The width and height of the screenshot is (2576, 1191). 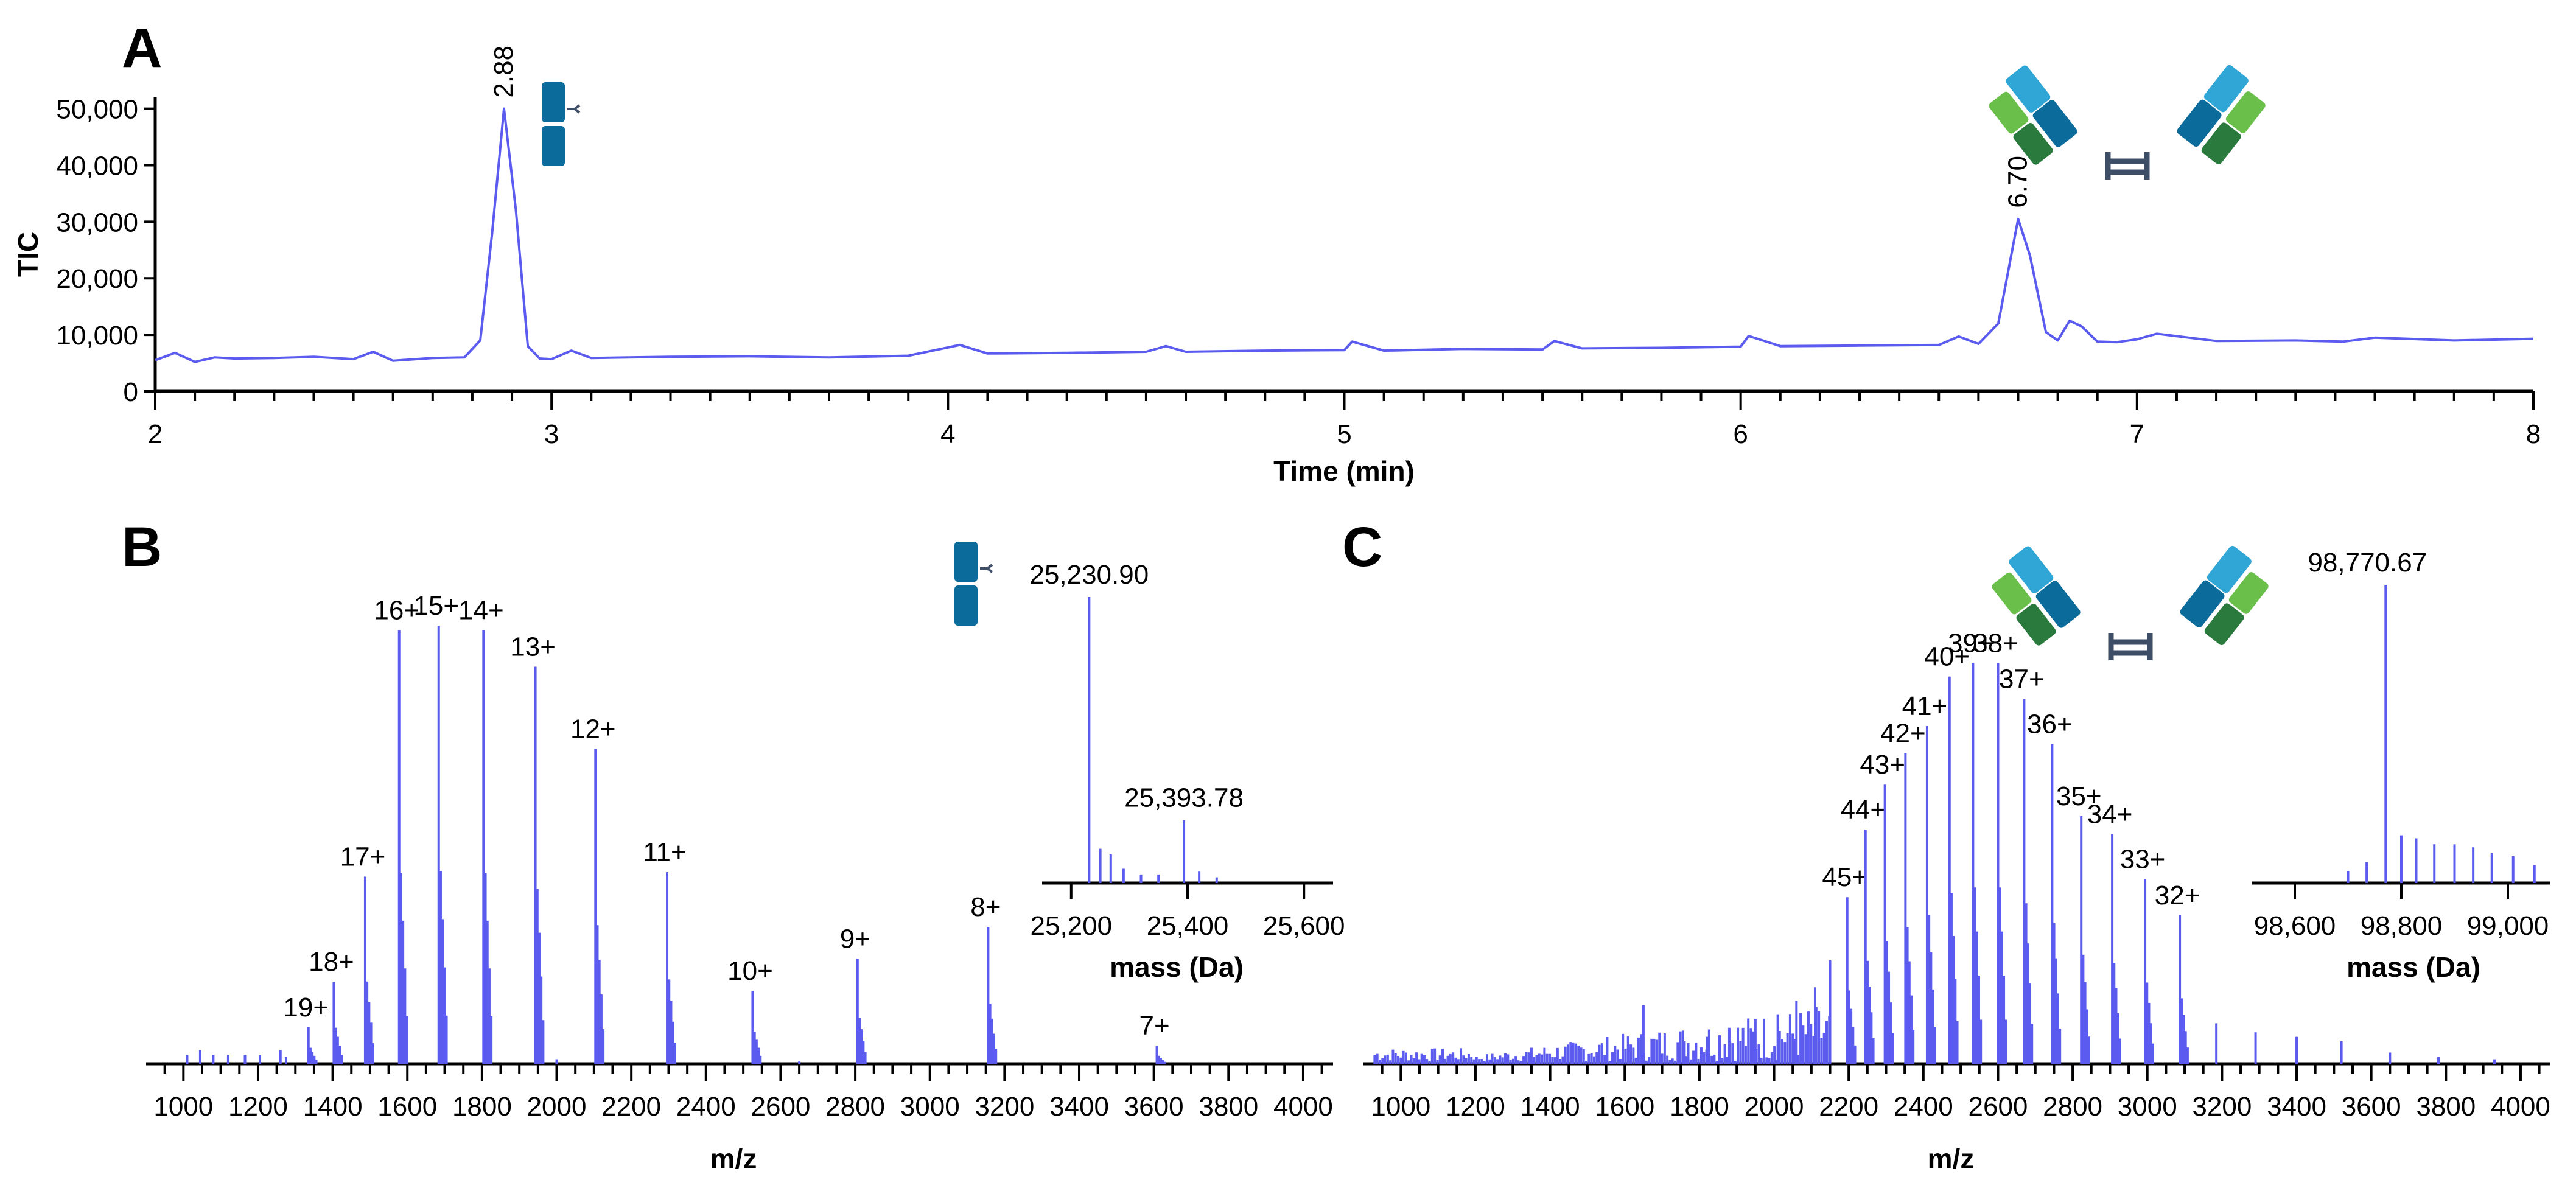 I want to click on charge-label-b: 15+, so click(x=436, y=606).